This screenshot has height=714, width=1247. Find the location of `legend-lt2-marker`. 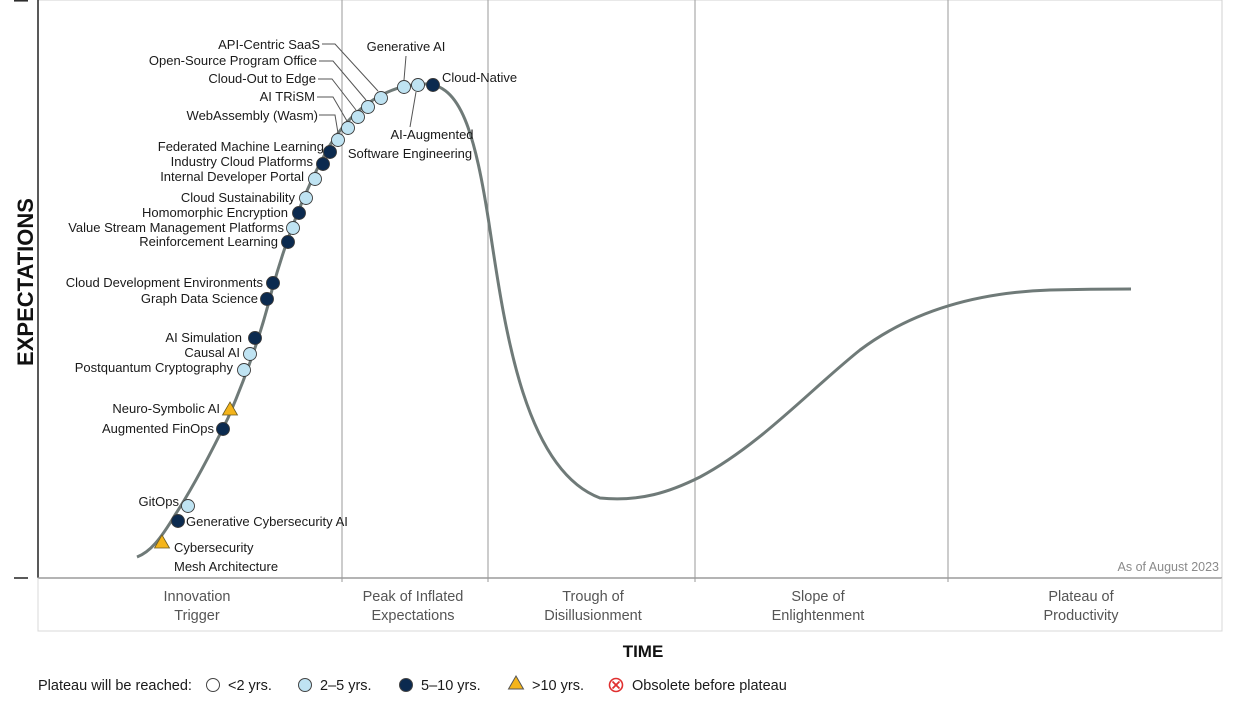

legend-lt2-marker is located at coordinates (213, 685).